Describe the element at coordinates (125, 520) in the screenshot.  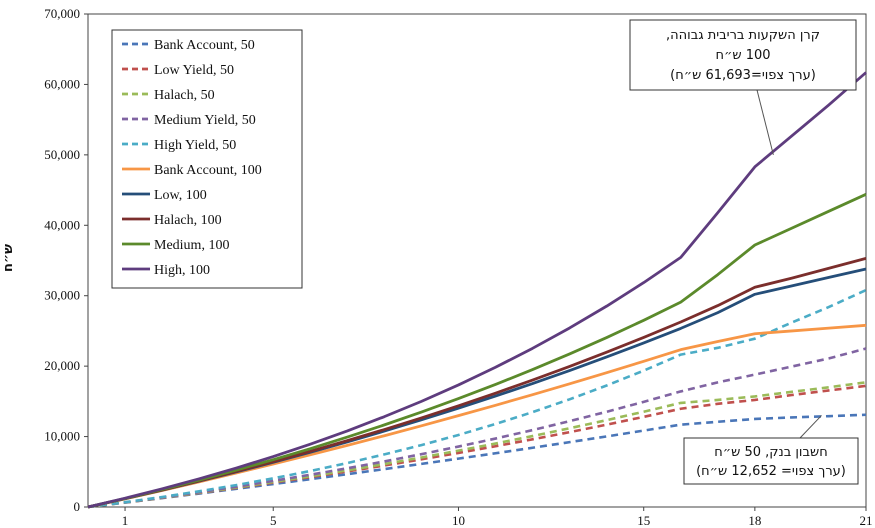
I see `x-tick-label: 1` at that location.